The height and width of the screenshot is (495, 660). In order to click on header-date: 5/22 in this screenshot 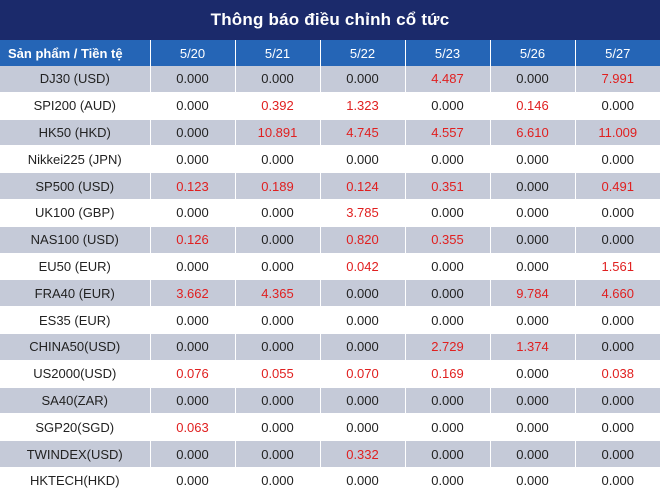, I will do `click(363, 53)`.